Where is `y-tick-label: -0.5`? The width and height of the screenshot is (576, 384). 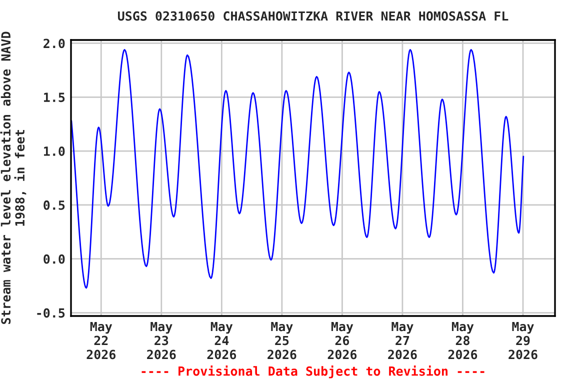 y-tick-label: -0.5 is located at coordinates (51, 313).